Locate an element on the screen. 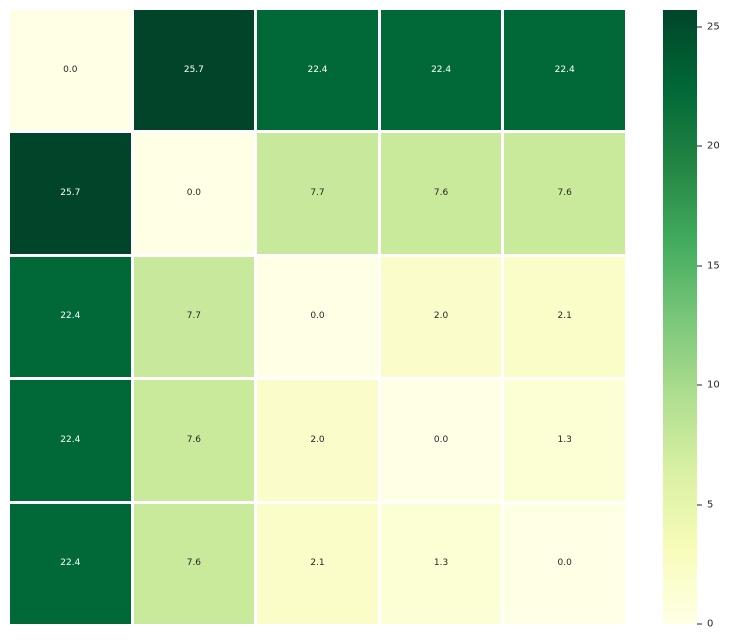 This screenshot has height=644, width=733. heatmap-cell-r4c2: 2.1 is located at coordinates (317, 563).